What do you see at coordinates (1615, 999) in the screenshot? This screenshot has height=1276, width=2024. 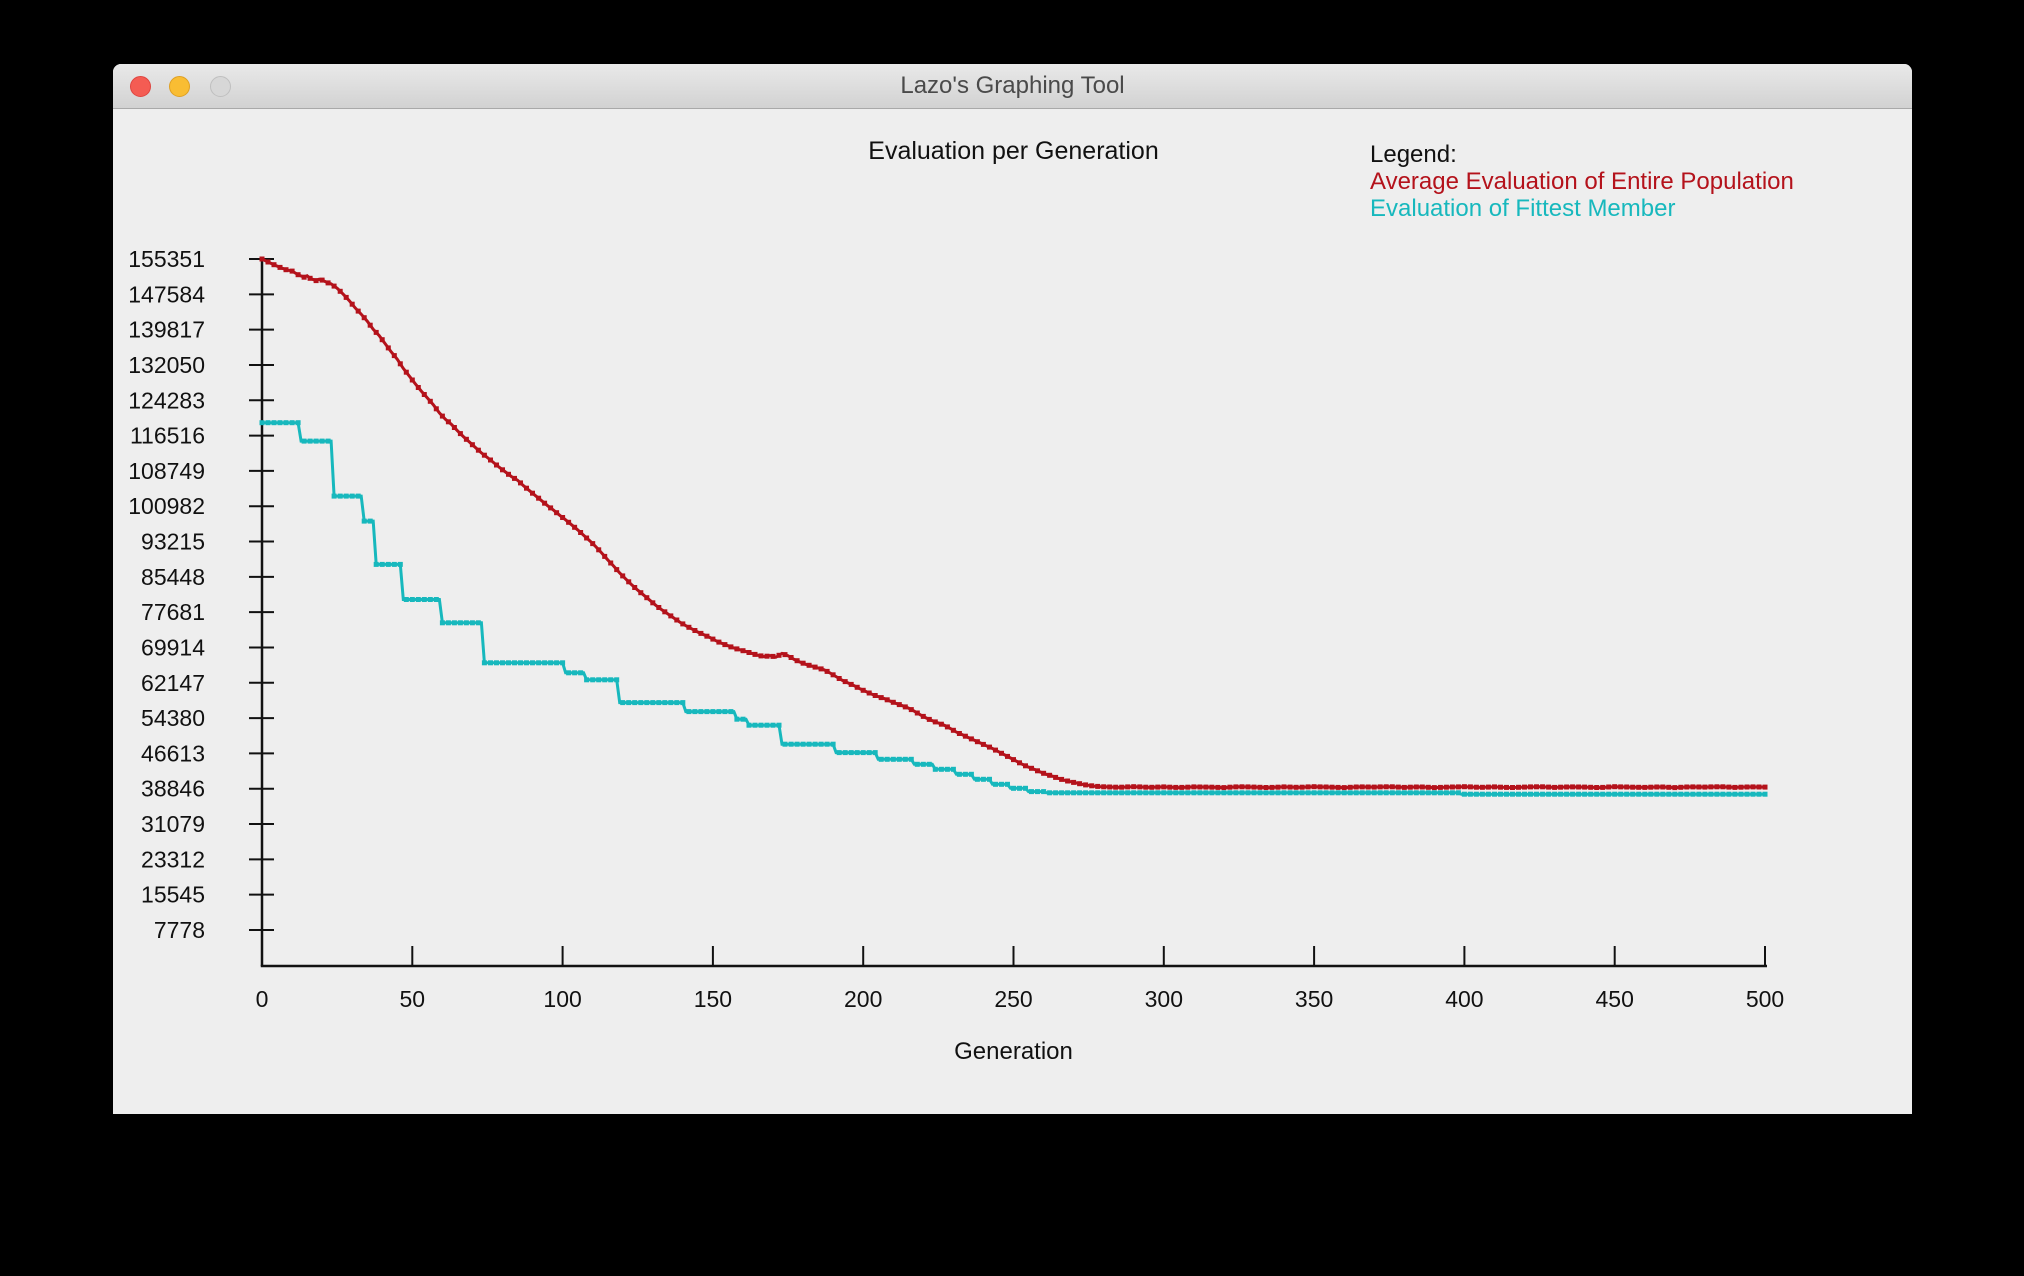 I see `x-tick-label: 450` at bounding box center [1615, 999].